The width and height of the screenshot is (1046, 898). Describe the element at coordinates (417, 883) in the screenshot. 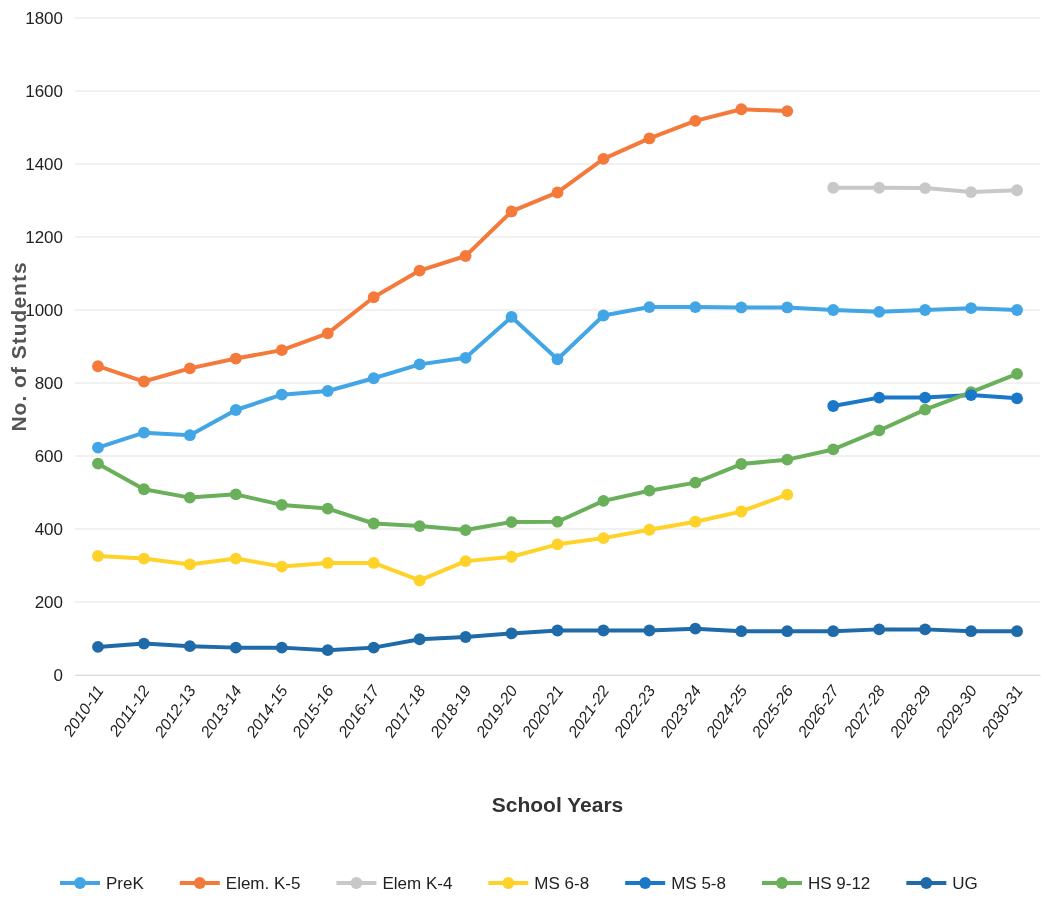

I see `legend-label: Elem K-4` at that location.